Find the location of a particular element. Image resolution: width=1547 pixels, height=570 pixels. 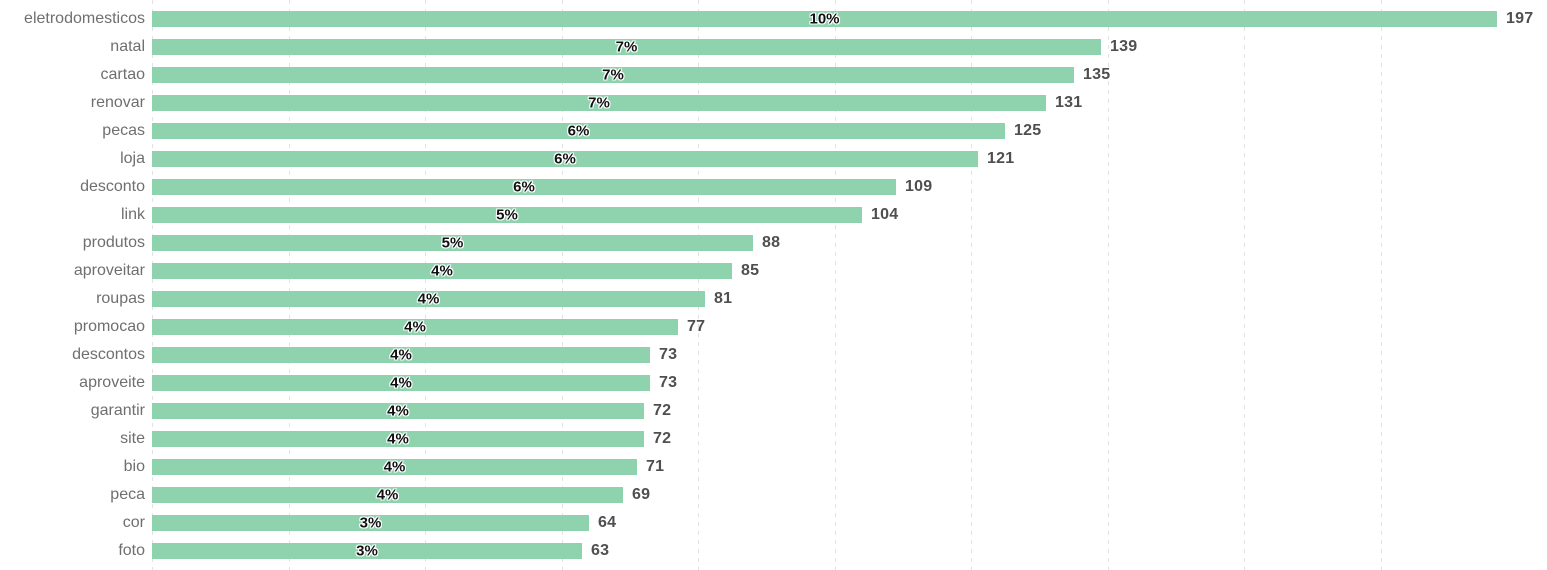

category-label: promocao is located at coordinates (109, 326).